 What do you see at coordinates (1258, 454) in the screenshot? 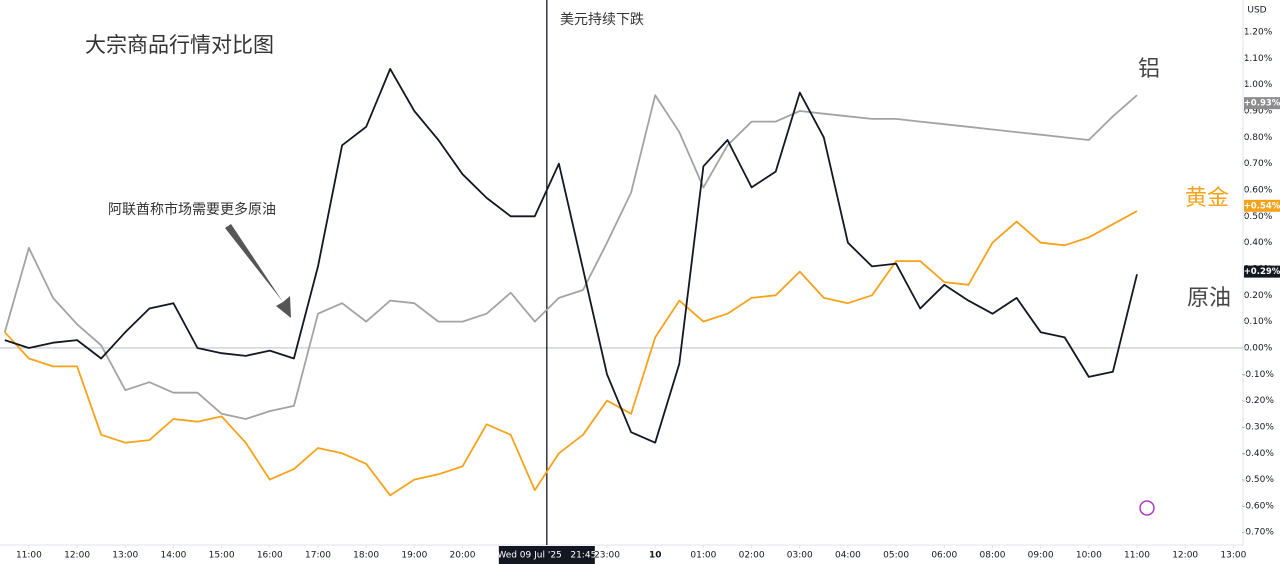
I see `y-tick-label: -0.40%` at bounding box center [1258, 454].